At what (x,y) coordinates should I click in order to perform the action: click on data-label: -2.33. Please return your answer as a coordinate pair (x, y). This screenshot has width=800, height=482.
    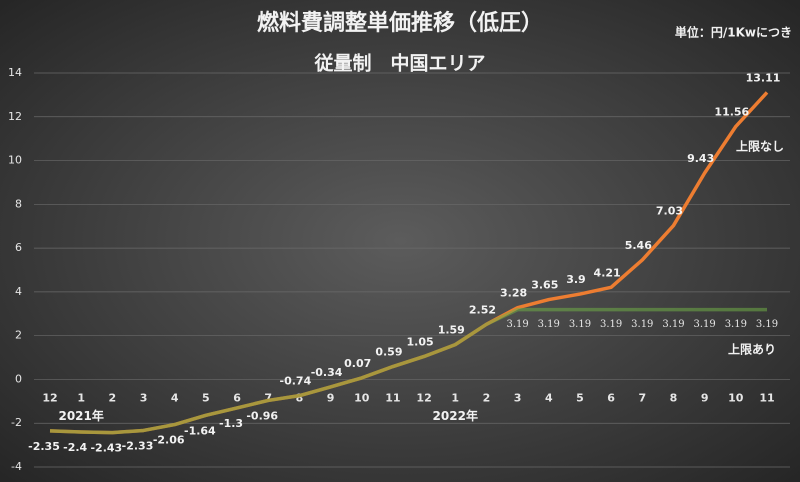
    Looking at the image, I should click on (138, 445).